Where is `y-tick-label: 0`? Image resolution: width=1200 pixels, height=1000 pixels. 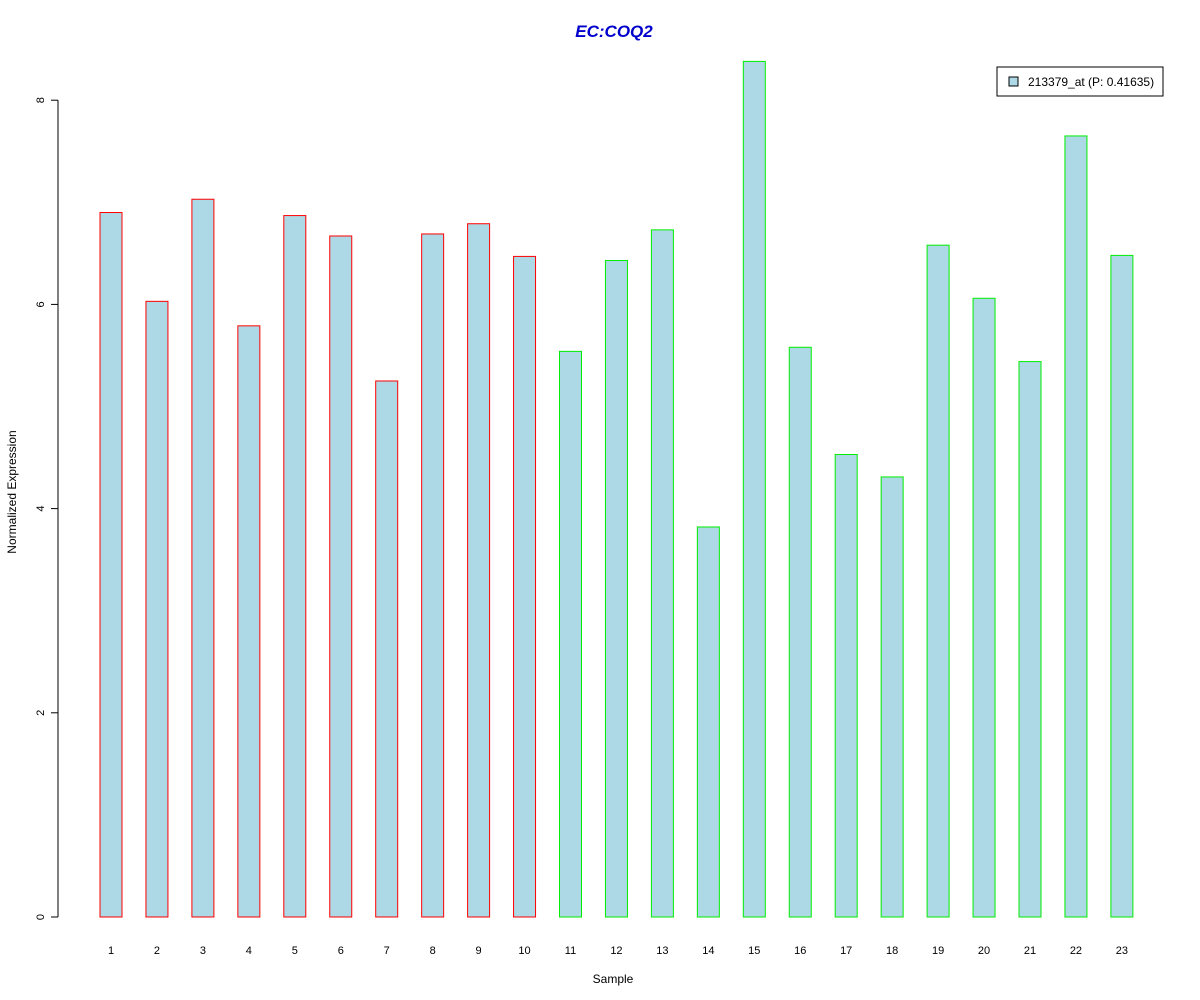
y-tick-label: 0 is located at coordinates (41, 917).